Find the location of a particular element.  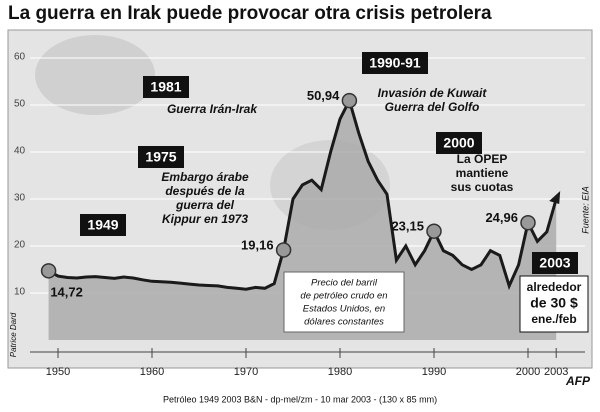

x-tick-label: 1990 is located at coordinates (434, 372).